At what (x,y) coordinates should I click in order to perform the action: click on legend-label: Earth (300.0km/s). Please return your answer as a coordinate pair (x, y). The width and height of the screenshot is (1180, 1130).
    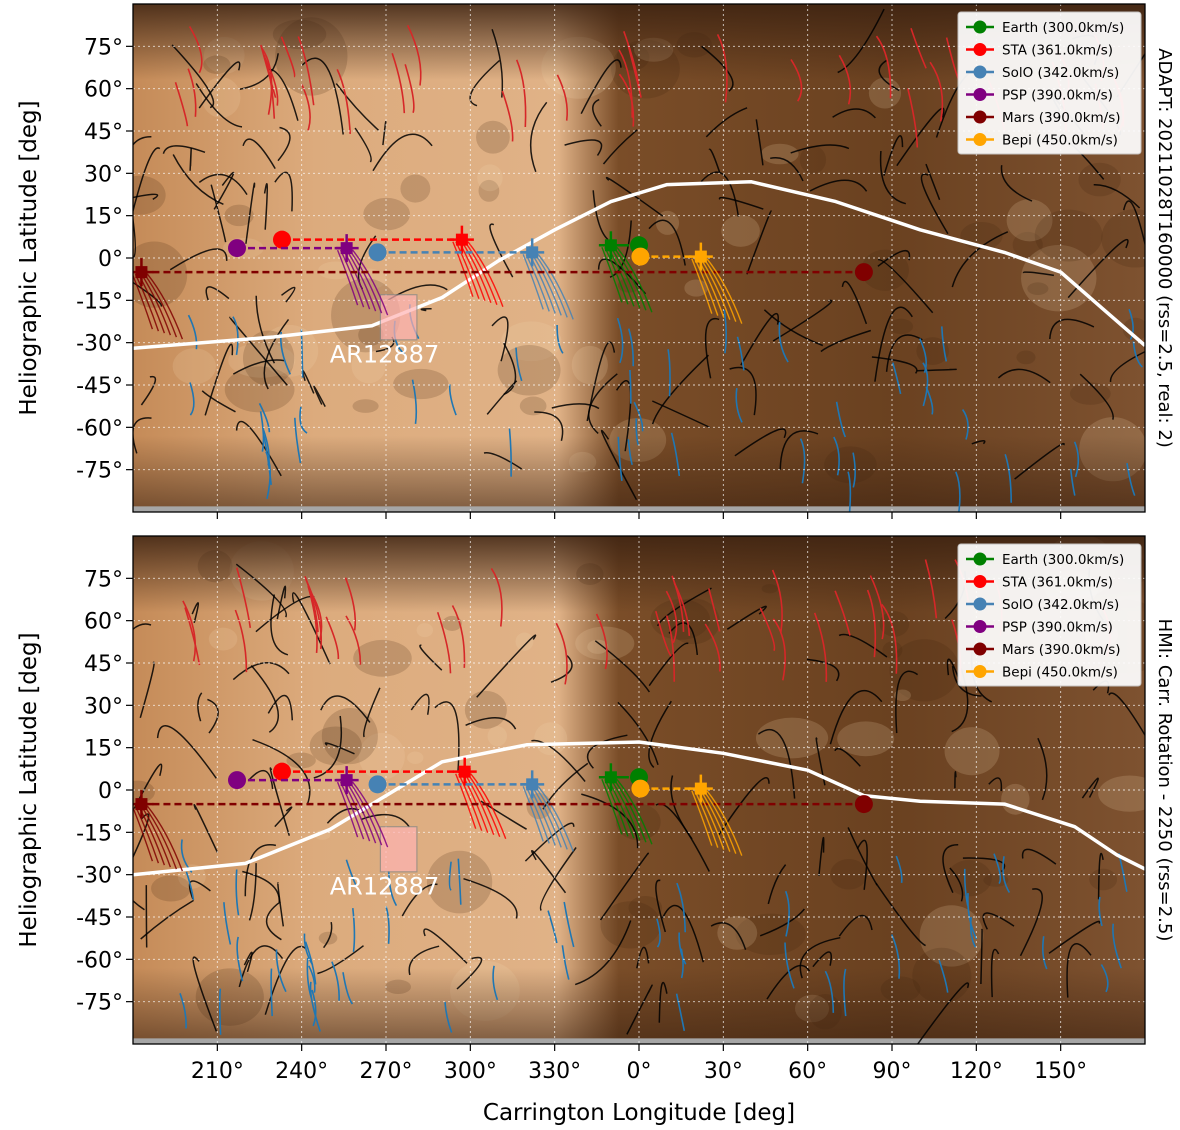
    Looking at the image, I should click on (1063, 560).